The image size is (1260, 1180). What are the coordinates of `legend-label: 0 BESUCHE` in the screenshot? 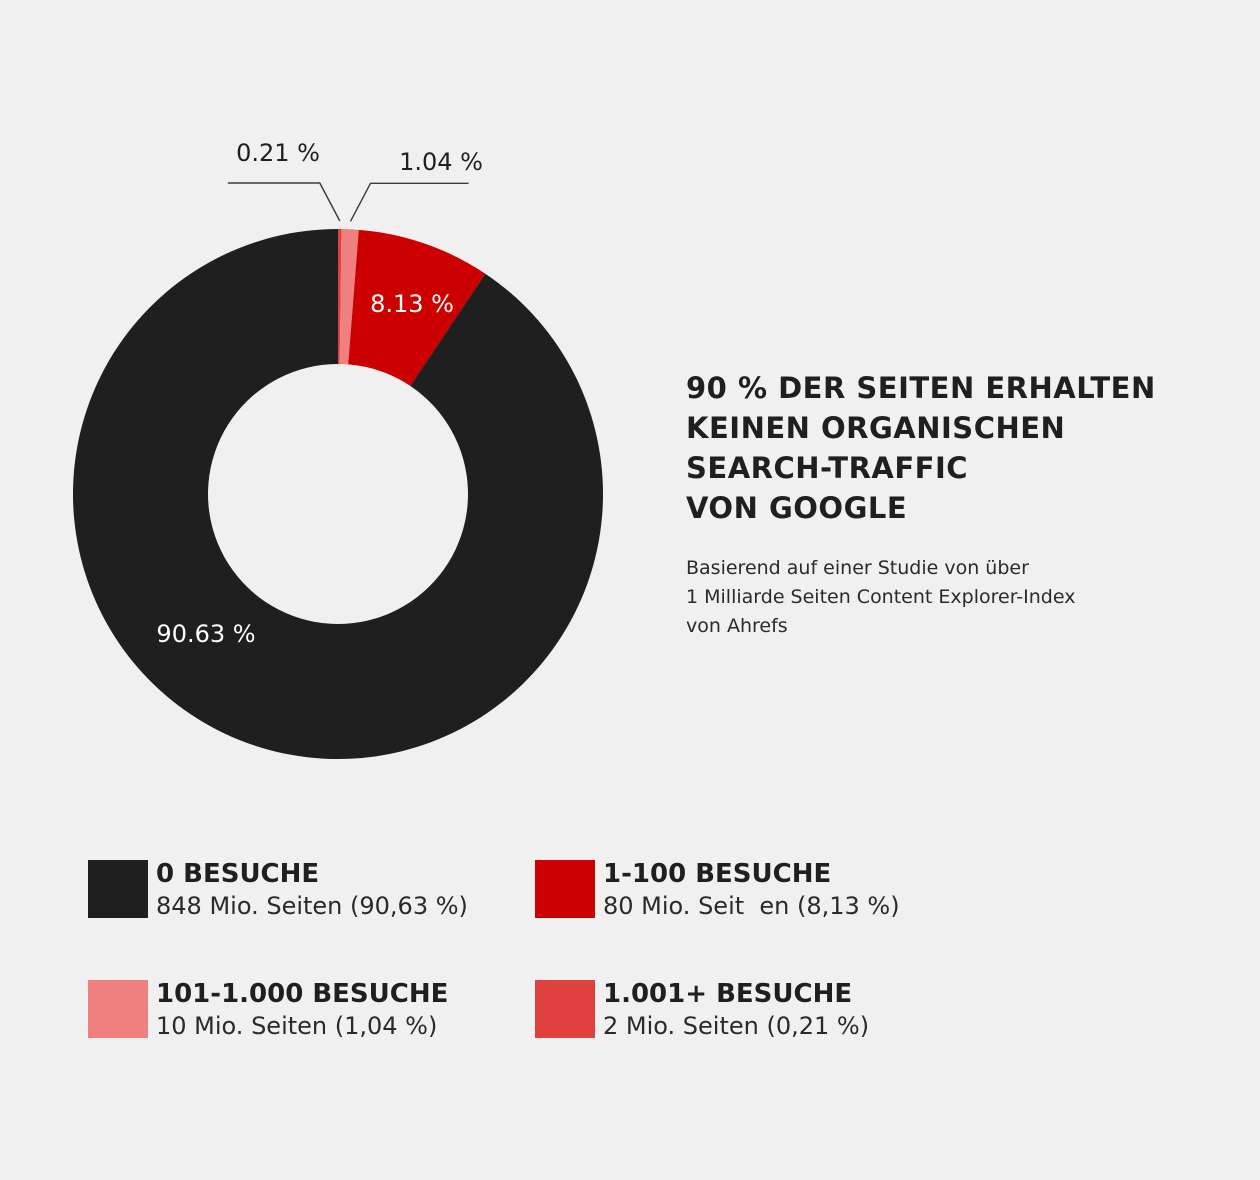 It's located at (238, 874).